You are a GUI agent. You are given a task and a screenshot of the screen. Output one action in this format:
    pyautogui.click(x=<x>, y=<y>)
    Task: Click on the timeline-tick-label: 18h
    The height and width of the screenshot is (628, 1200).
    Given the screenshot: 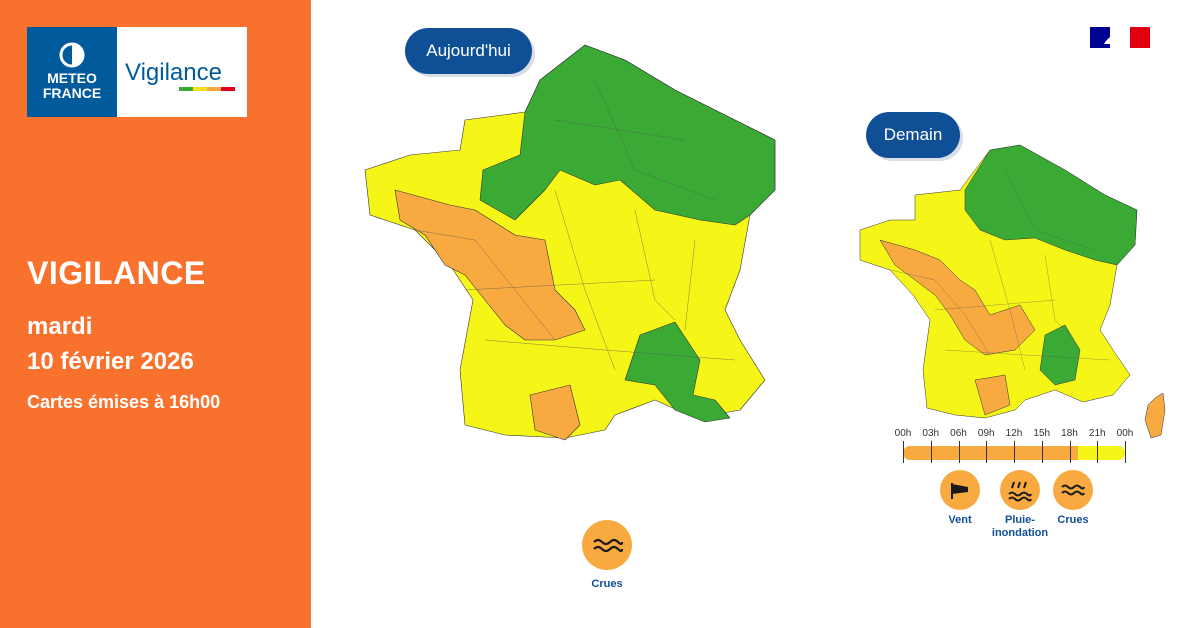 What is the action you would take?
    pyautogui.click(x=1069, y=433)
    